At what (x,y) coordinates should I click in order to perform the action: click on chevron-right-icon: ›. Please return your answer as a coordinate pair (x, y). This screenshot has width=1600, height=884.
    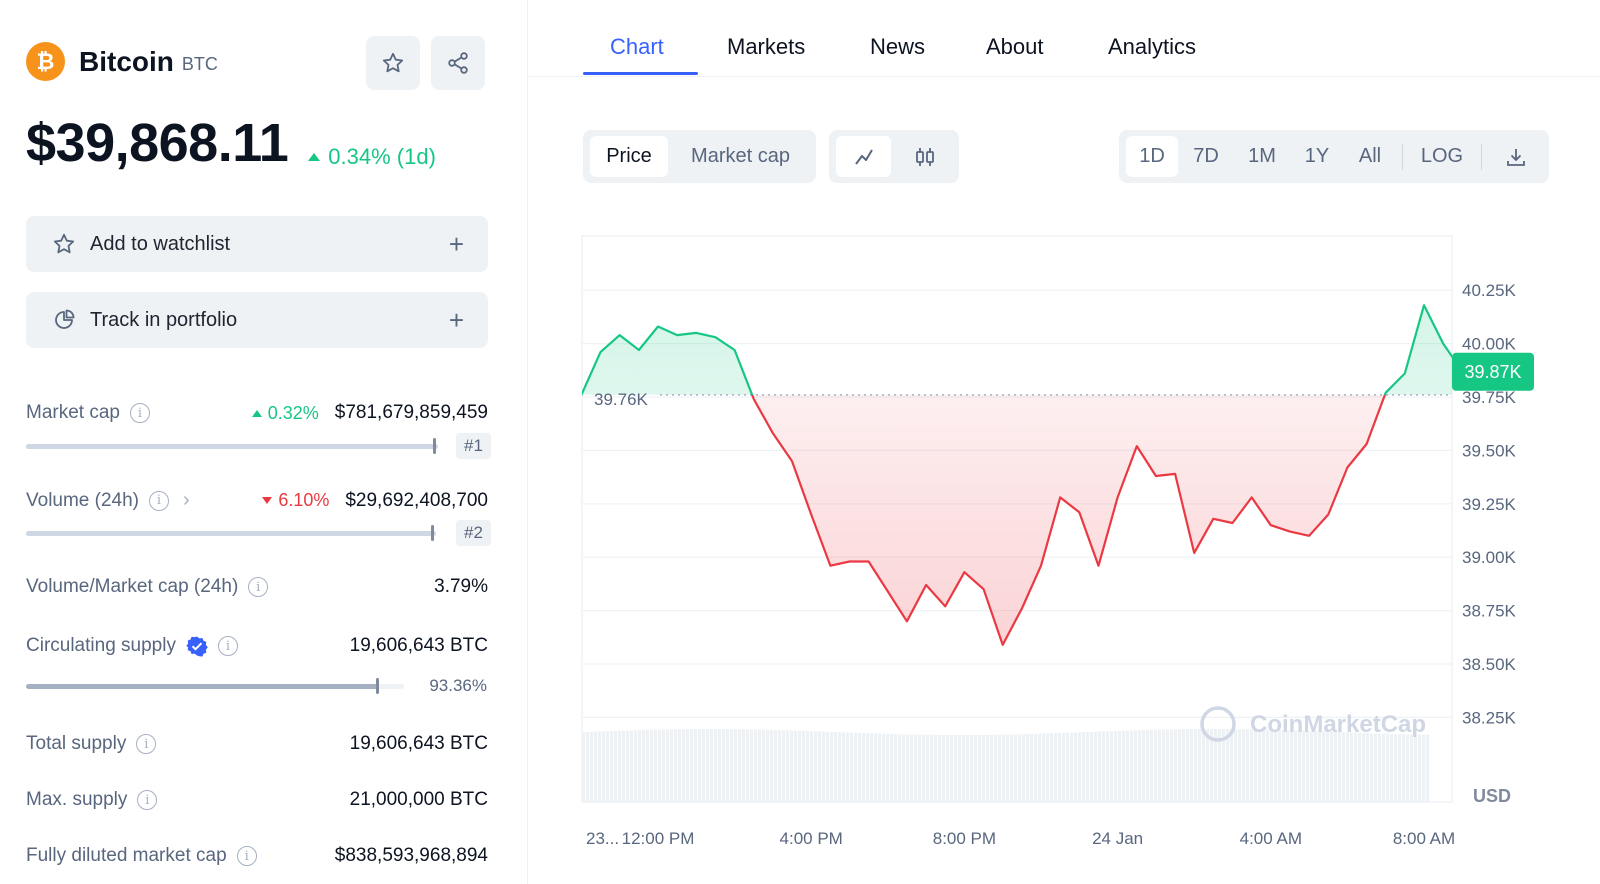
    Looking at the image, I should click on (186, 500).